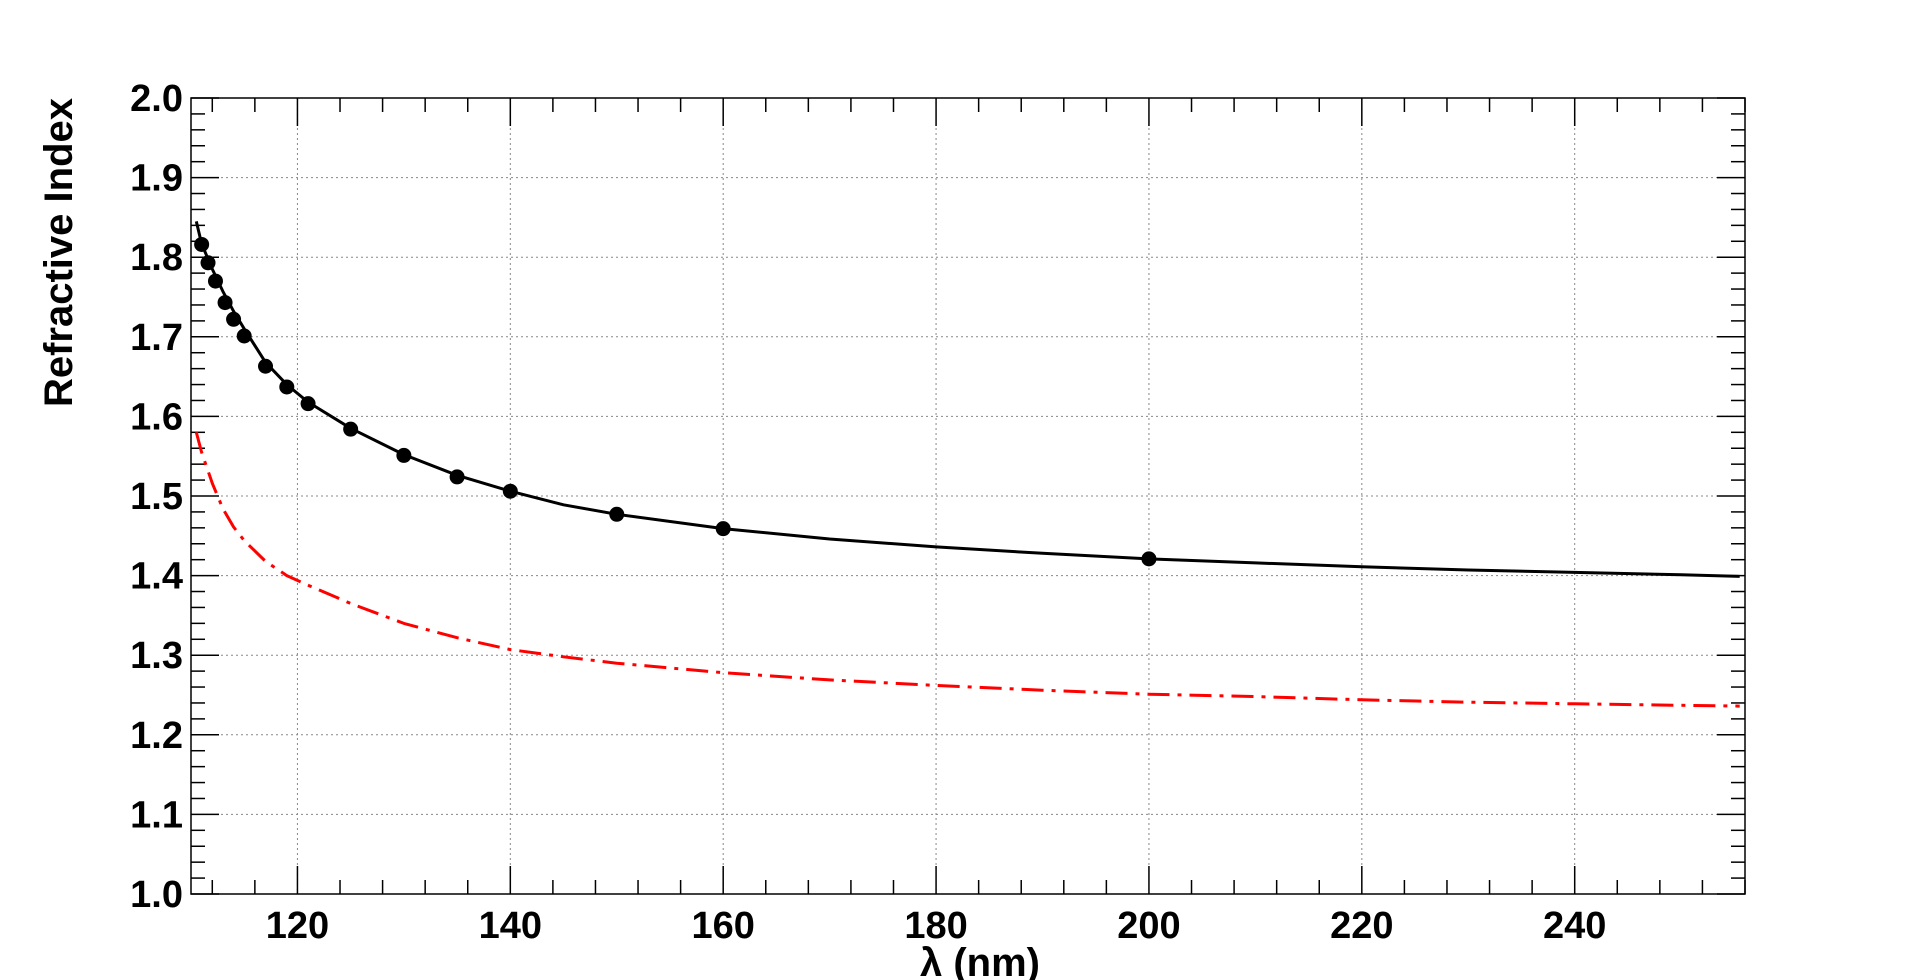 This screenshot has width=1916, height=980. What do you see at coordinates (156, 815) in the screenshot?
I see `y-tick-label: 1.1` at bounding box center [156, 815].